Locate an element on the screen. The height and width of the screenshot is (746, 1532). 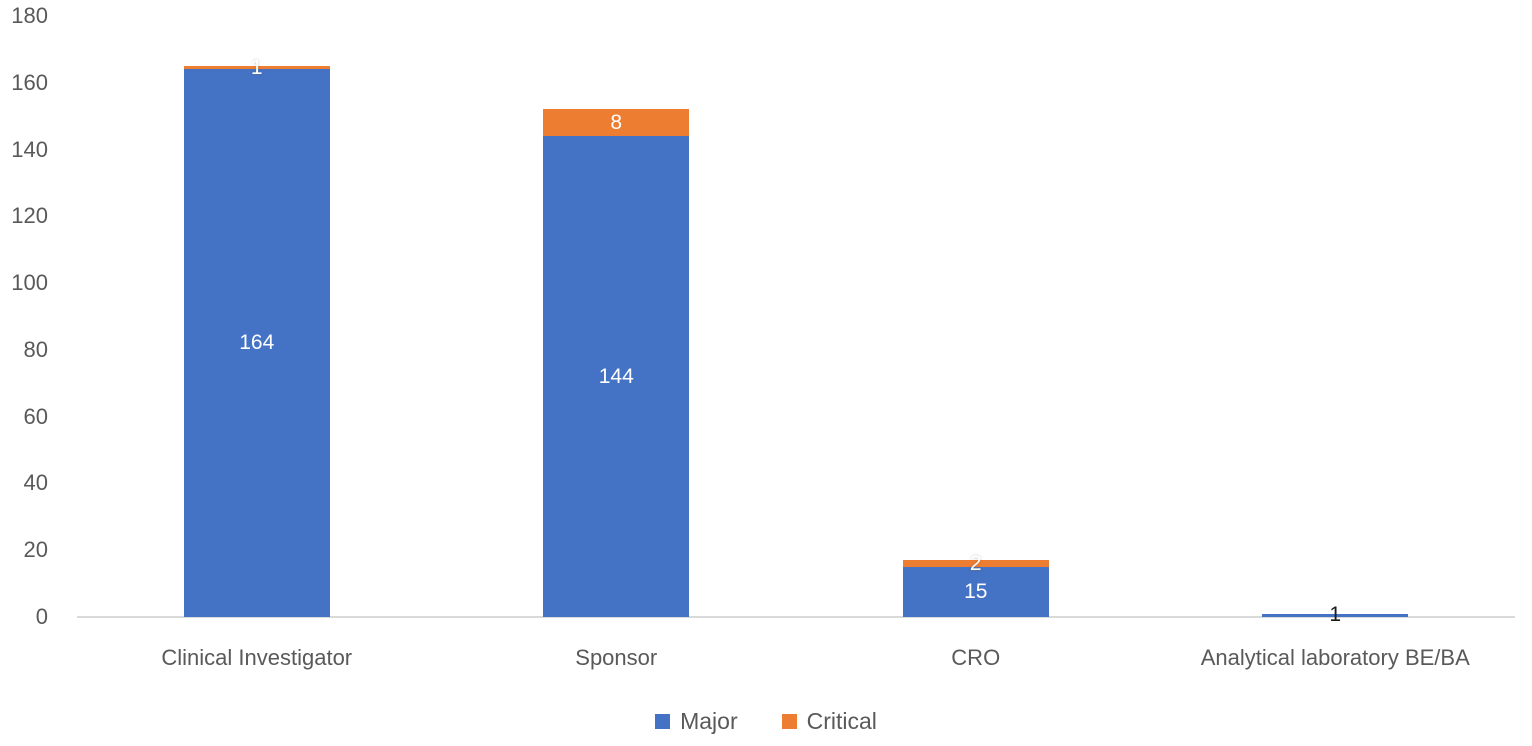
y-tick-label: 180 is located at coordinates (29, 15).